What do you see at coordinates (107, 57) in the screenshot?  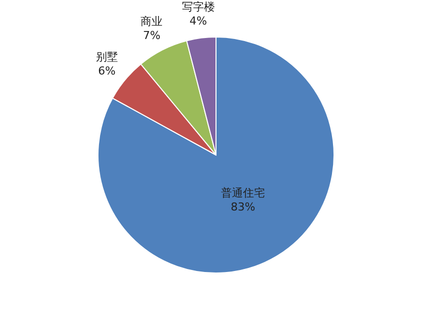 I see `slice-label: 别墅` at bounding box center [107, 57].